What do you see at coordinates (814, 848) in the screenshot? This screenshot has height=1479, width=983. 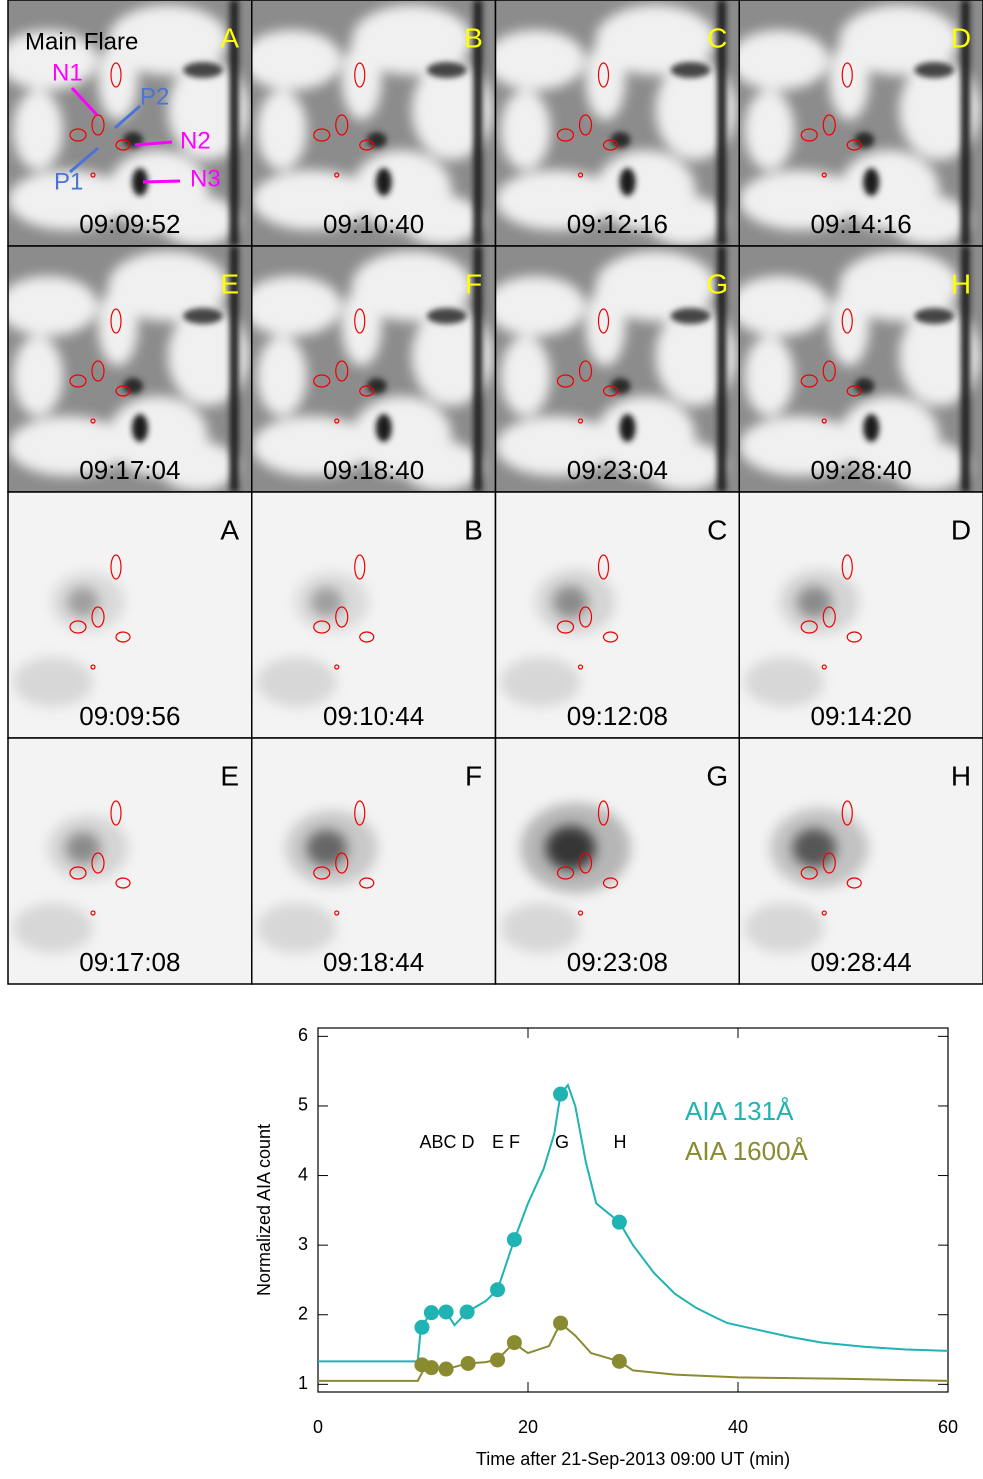 I see `euv-core` at bounding box center [814, 848].